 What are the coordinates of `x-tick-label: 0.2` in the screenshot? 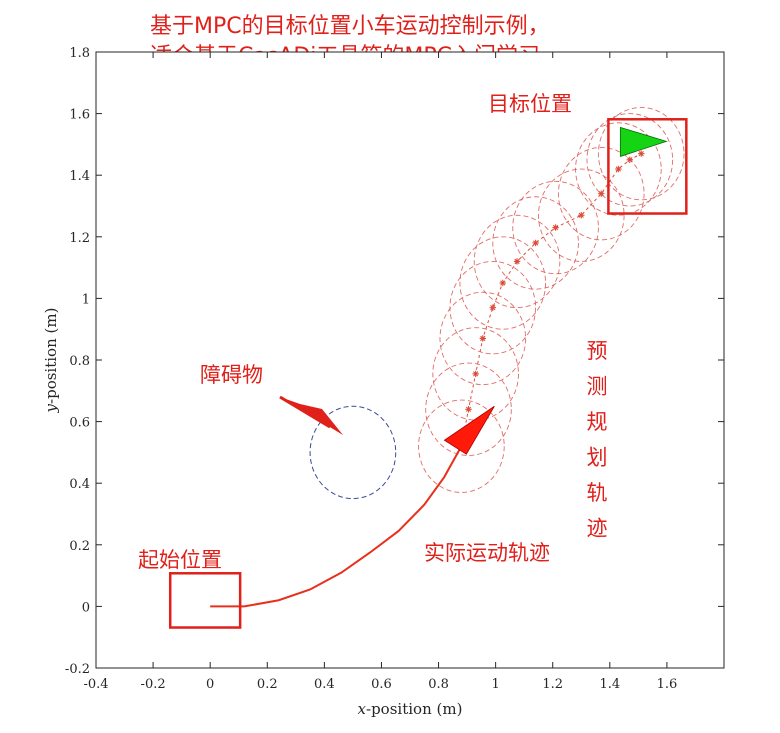 It's located at (267, 684).